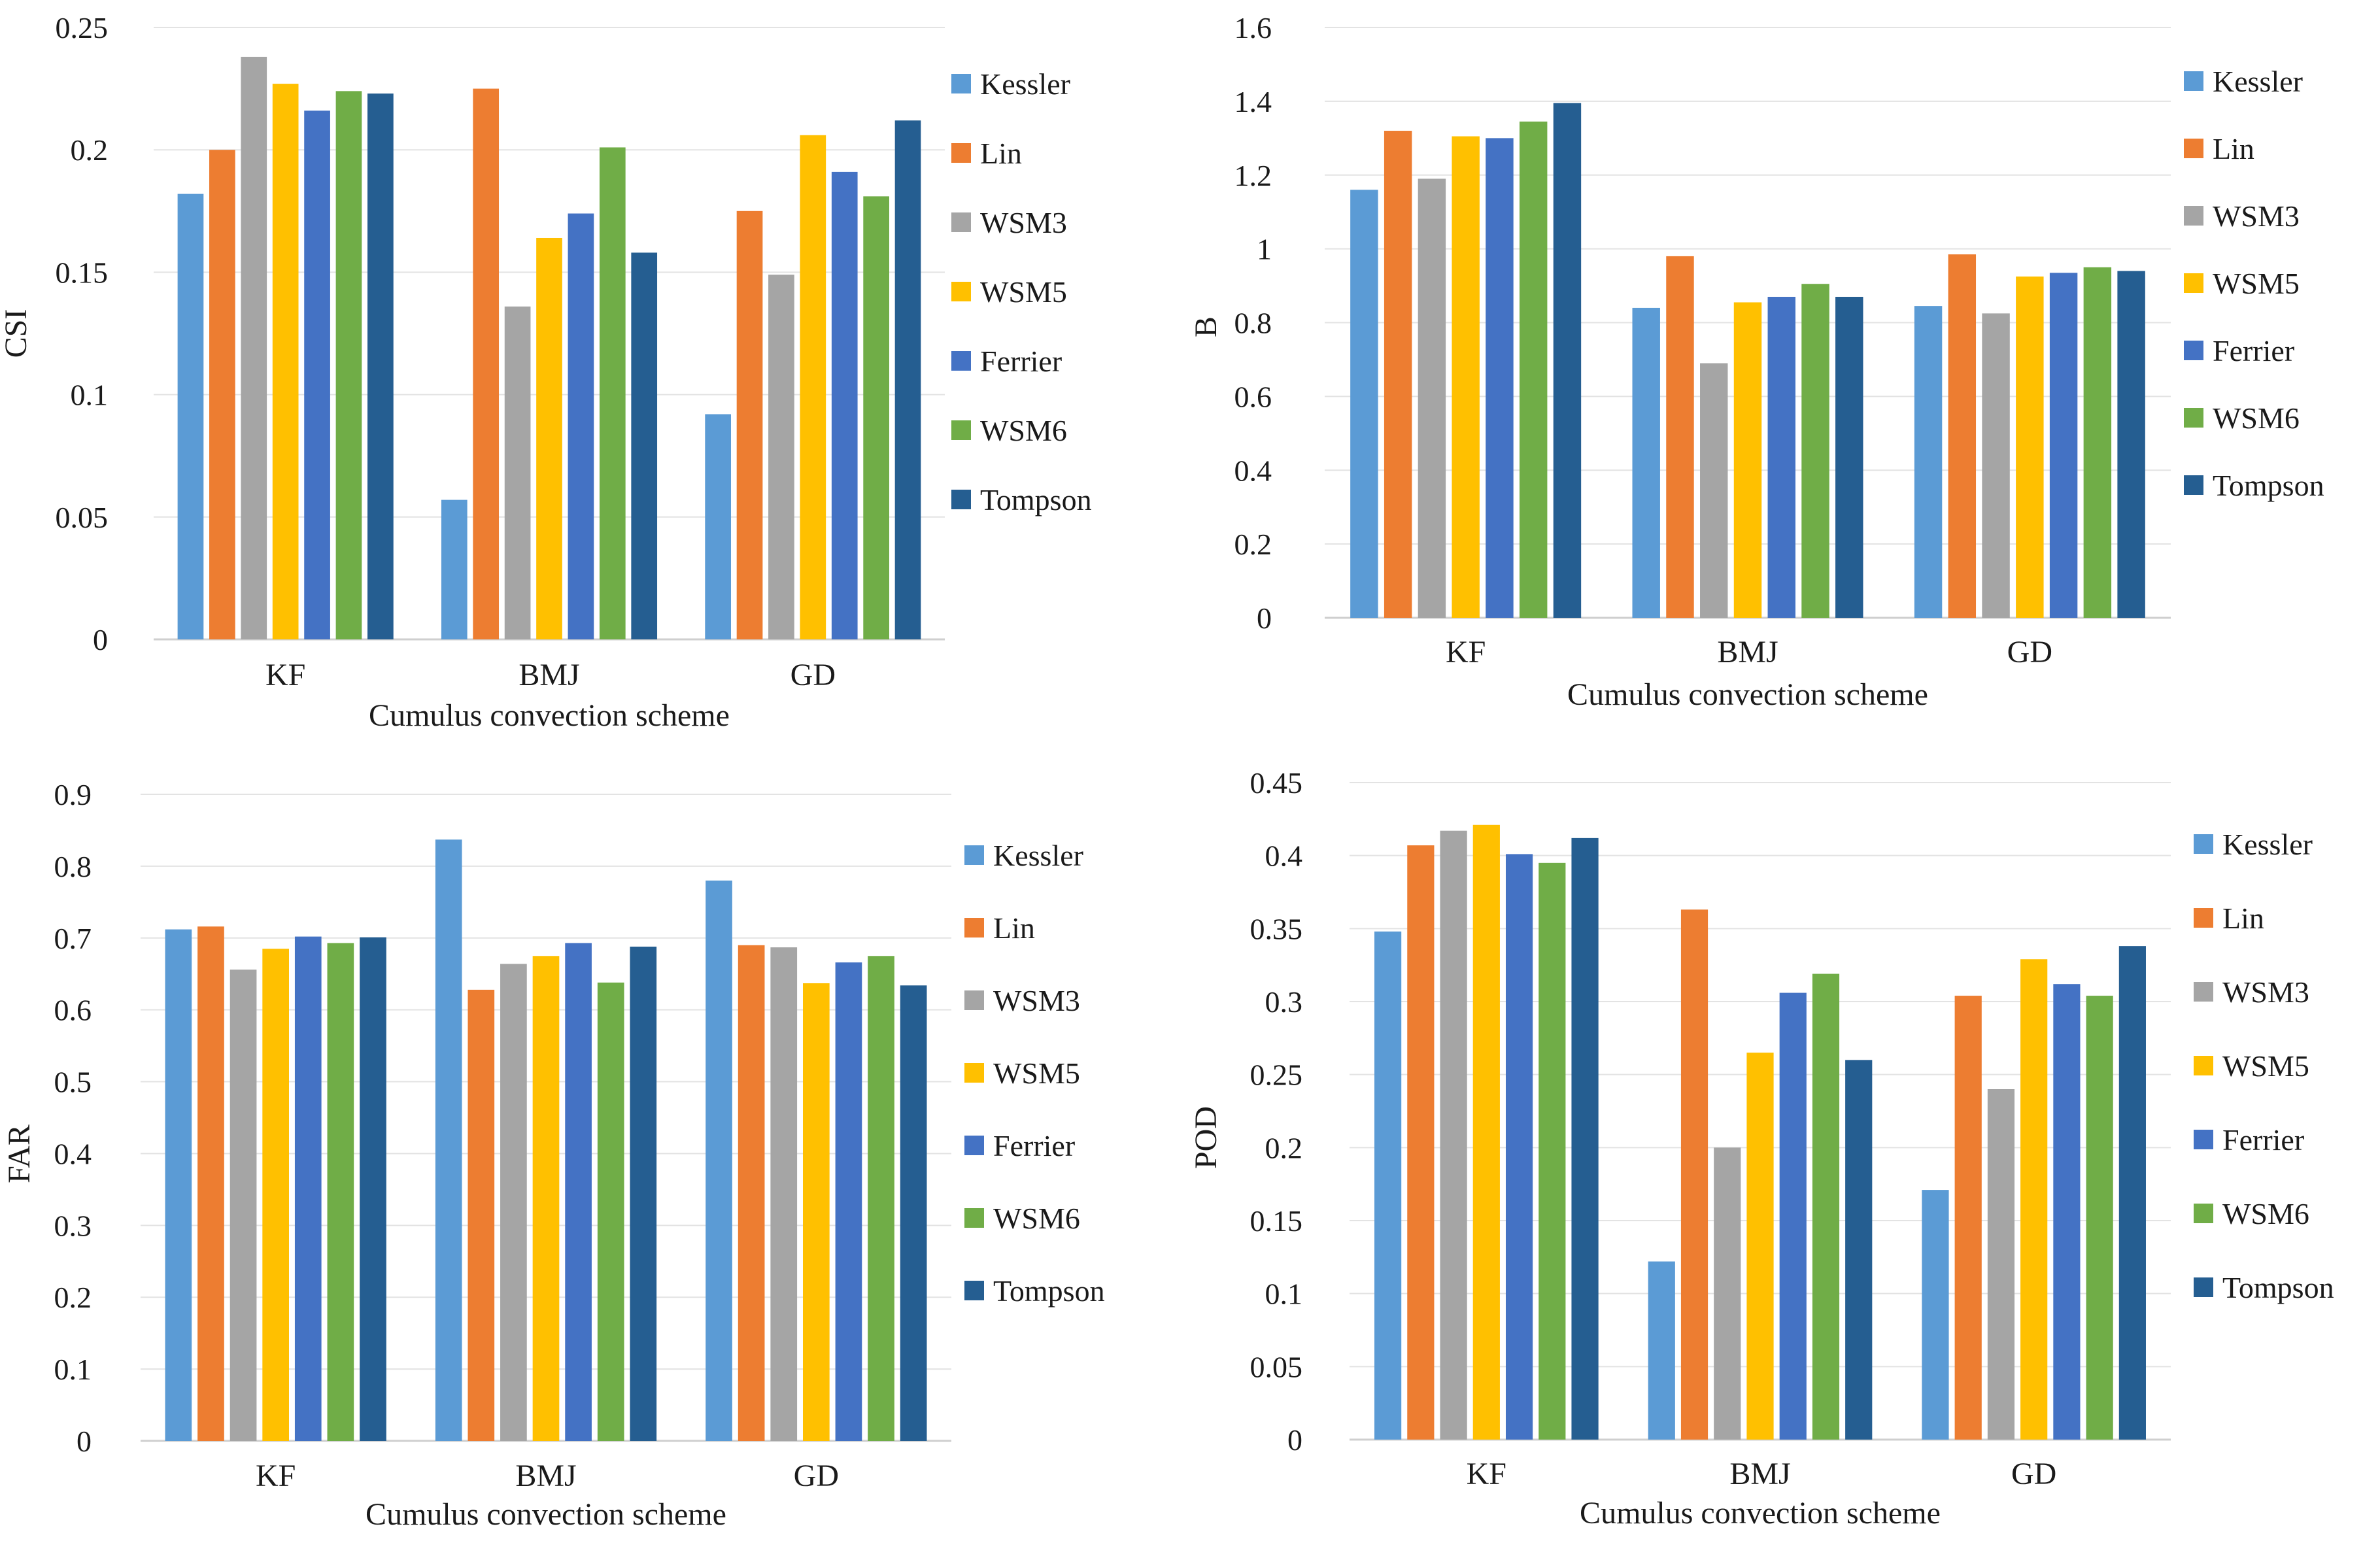 The height and width of the screenshot is (1554, 2380). What do you see at coordinates (1276, 783) in the screenshot?
I see `y-tick-label: 0.45` at bounding box center [1276, 783].